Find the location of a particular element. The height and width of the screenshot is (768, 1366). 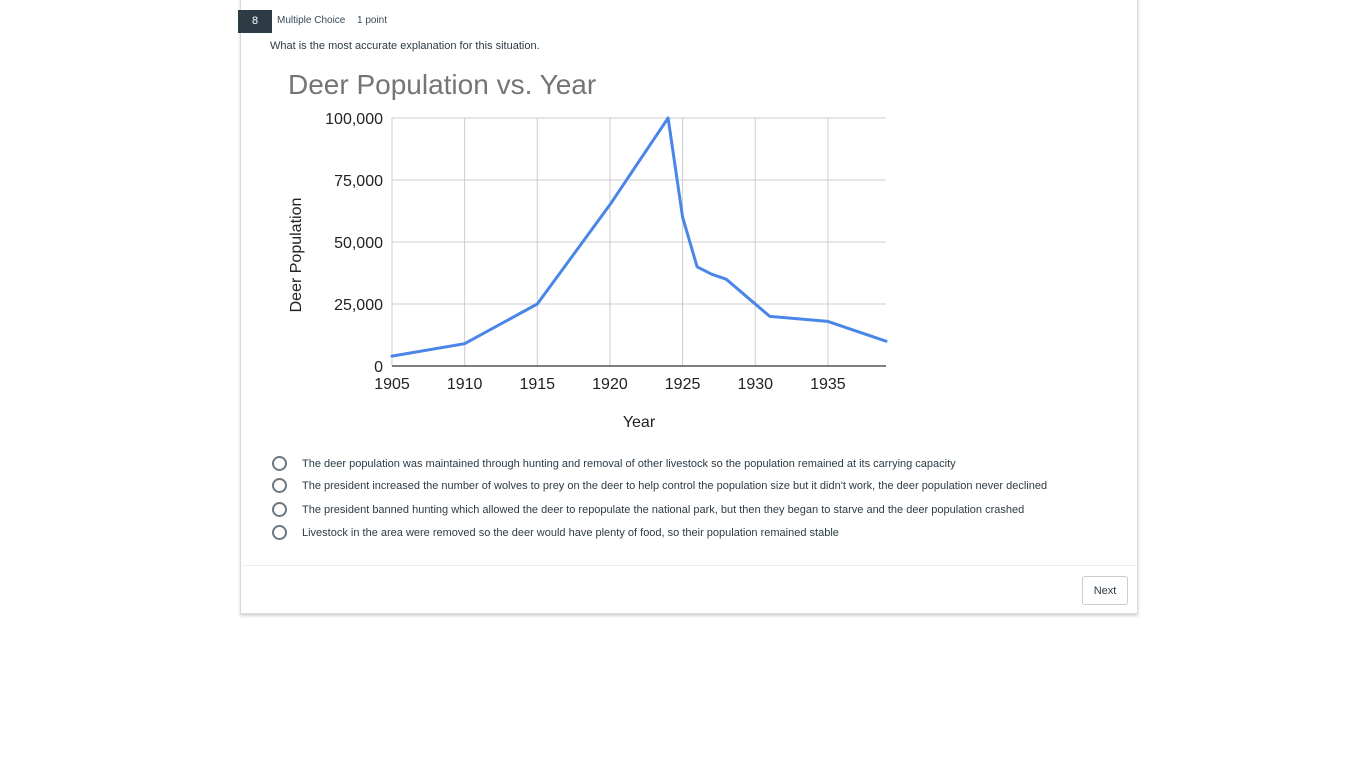

x-tick-label: 1905 is located at coordinates (392, 384).